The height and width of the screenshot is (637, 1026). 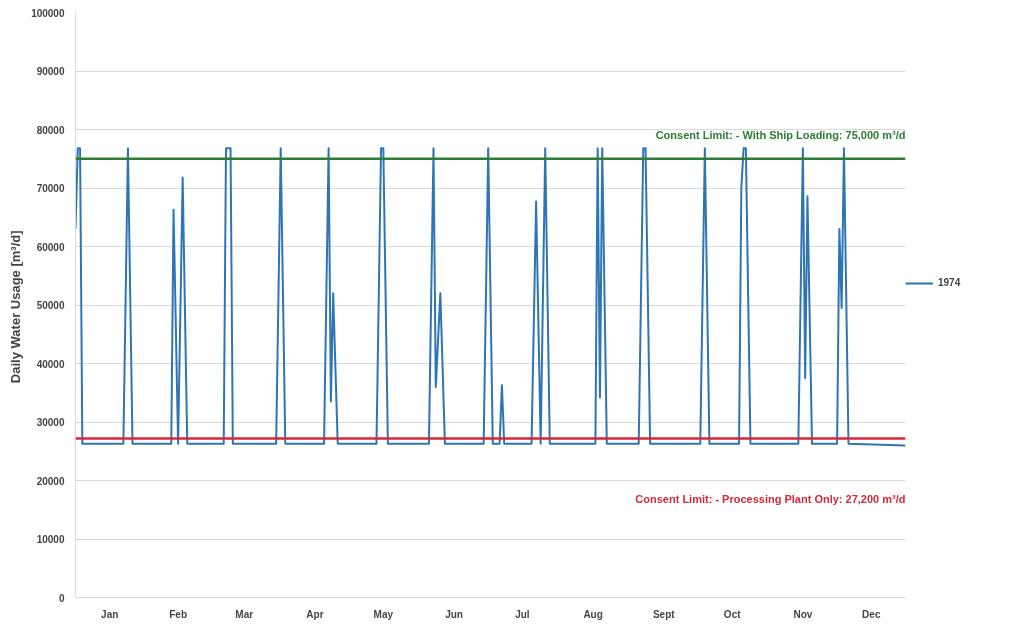 What do you see at coordinates (50, 188) in the screenshot?
I see `y-tick-label: 70000` at bounding box center [50, 188].